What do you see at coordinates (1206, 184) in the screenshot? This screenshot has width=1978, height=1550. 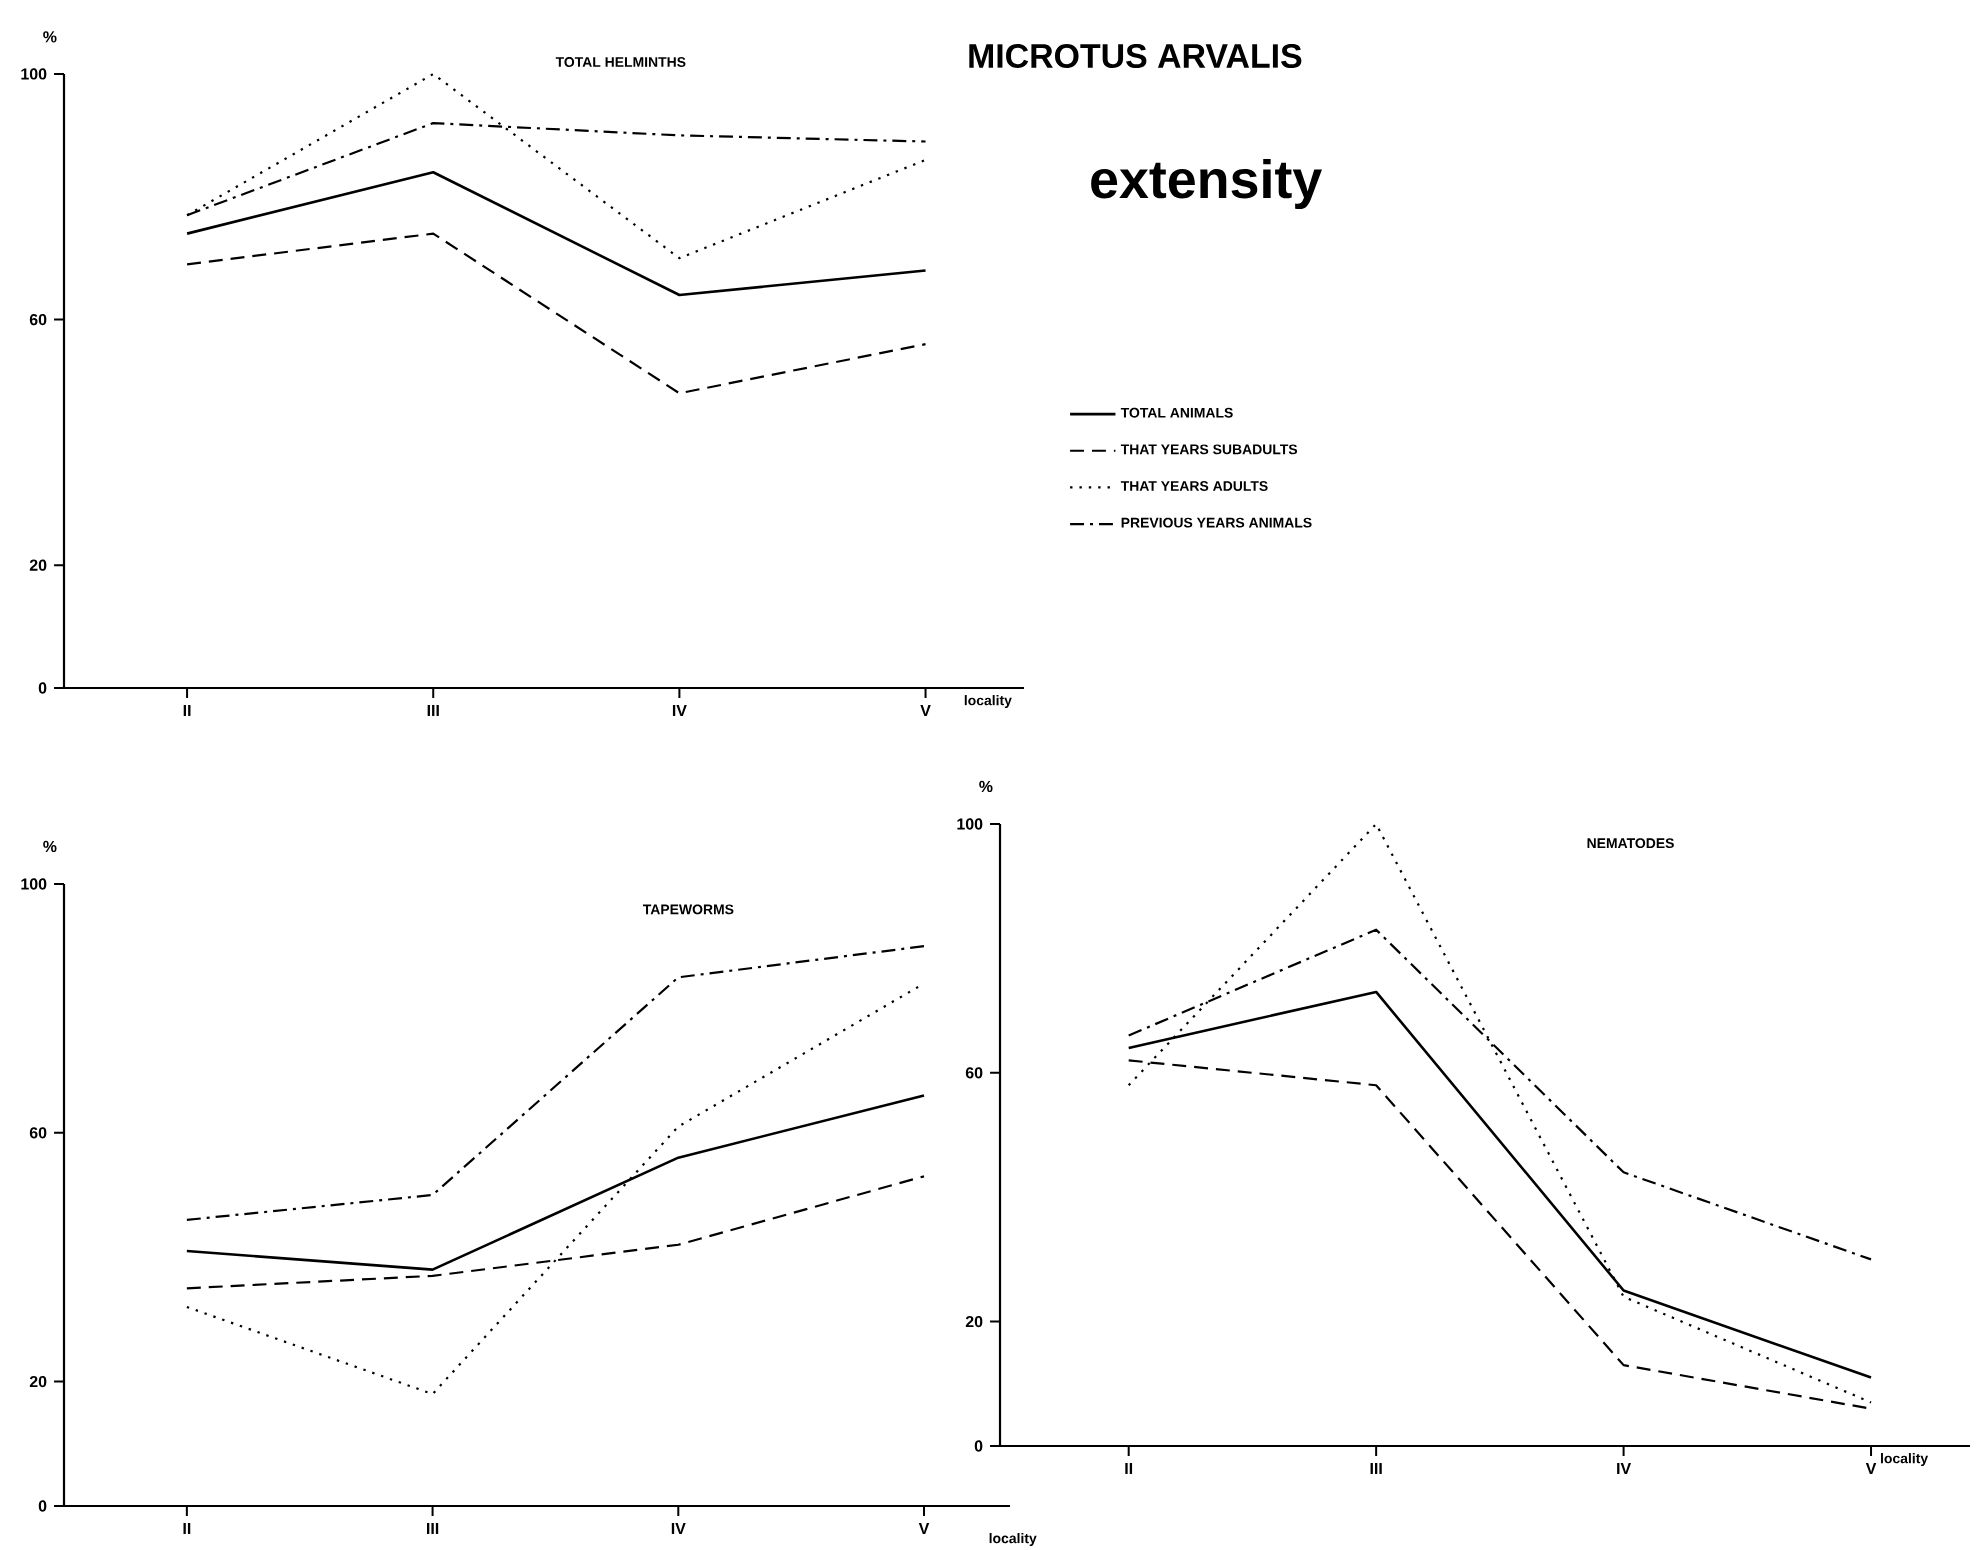 I see `text: extensity` at bounding box center [1206, 184].